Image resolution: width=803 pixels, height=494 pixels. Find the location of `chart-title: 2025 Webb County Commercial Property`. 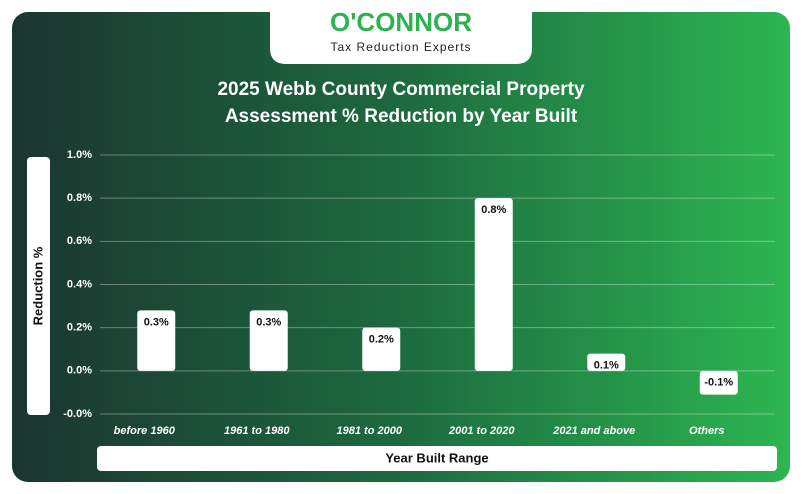

chart-title: 2025 Webb County Commercial Property is located at coordinates (401, 89).